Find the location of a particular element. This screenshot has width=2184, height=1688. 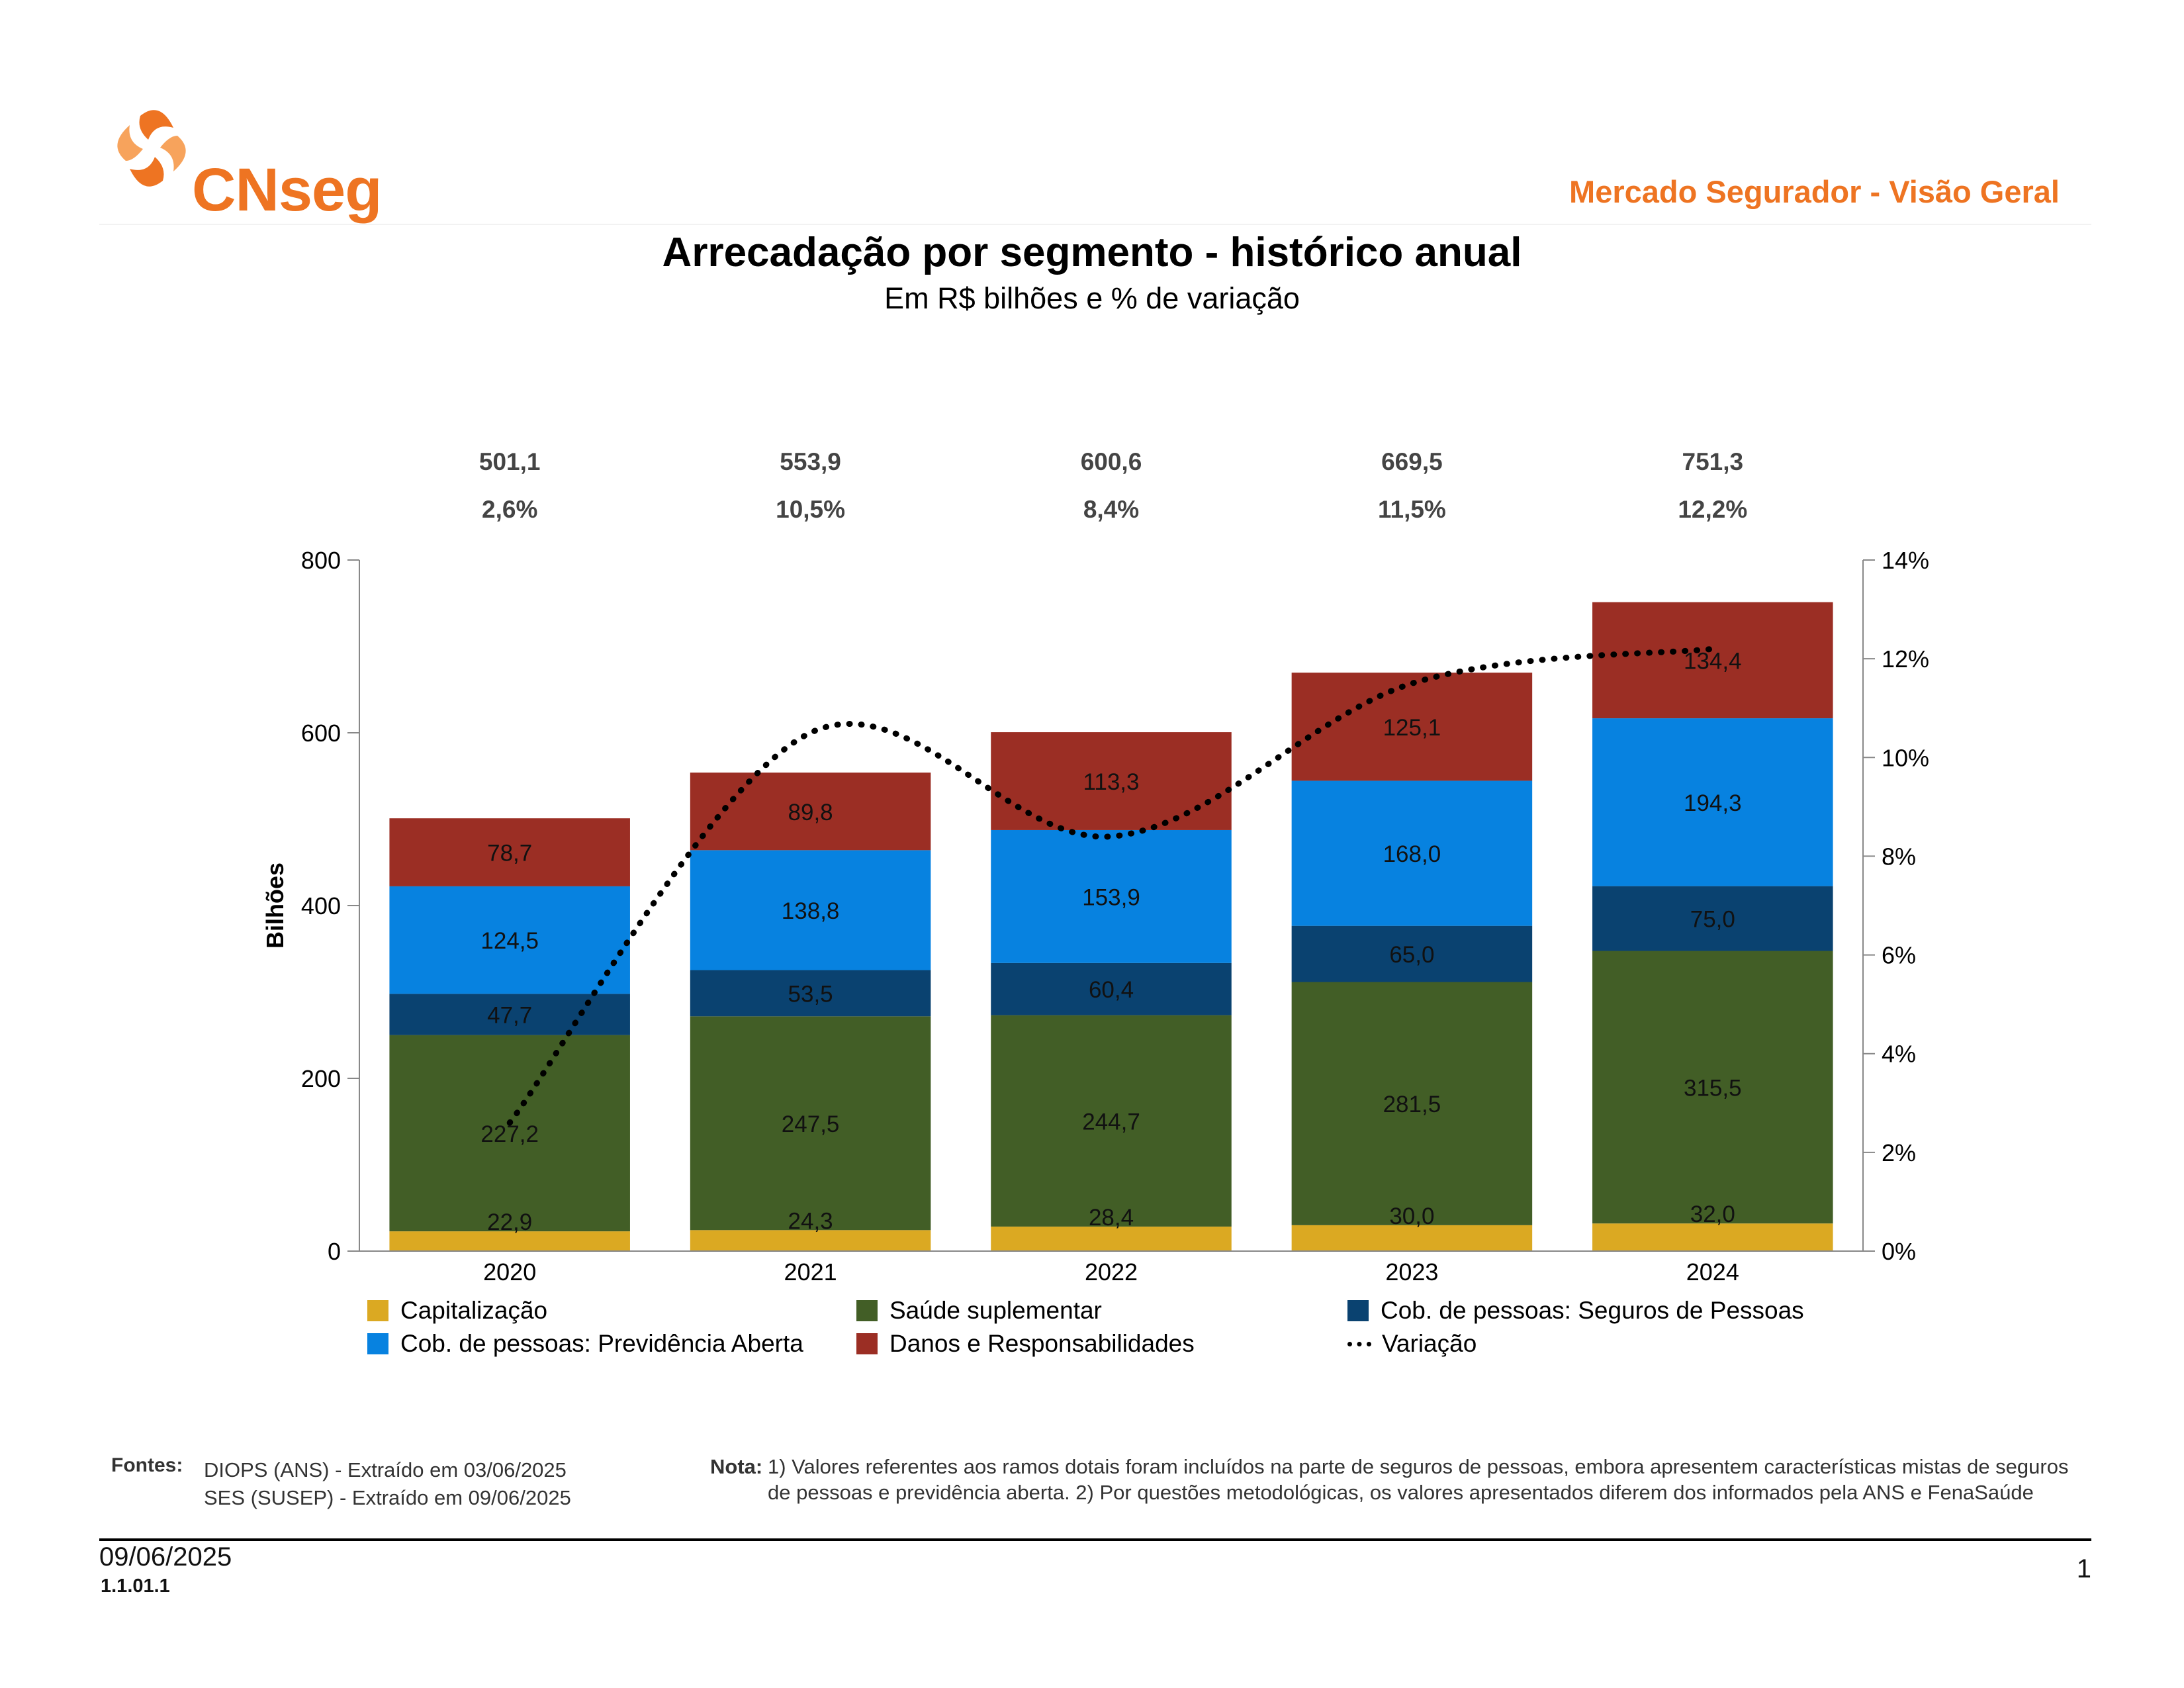

data-label: 125,1 is located at coordinates (1412, 728).